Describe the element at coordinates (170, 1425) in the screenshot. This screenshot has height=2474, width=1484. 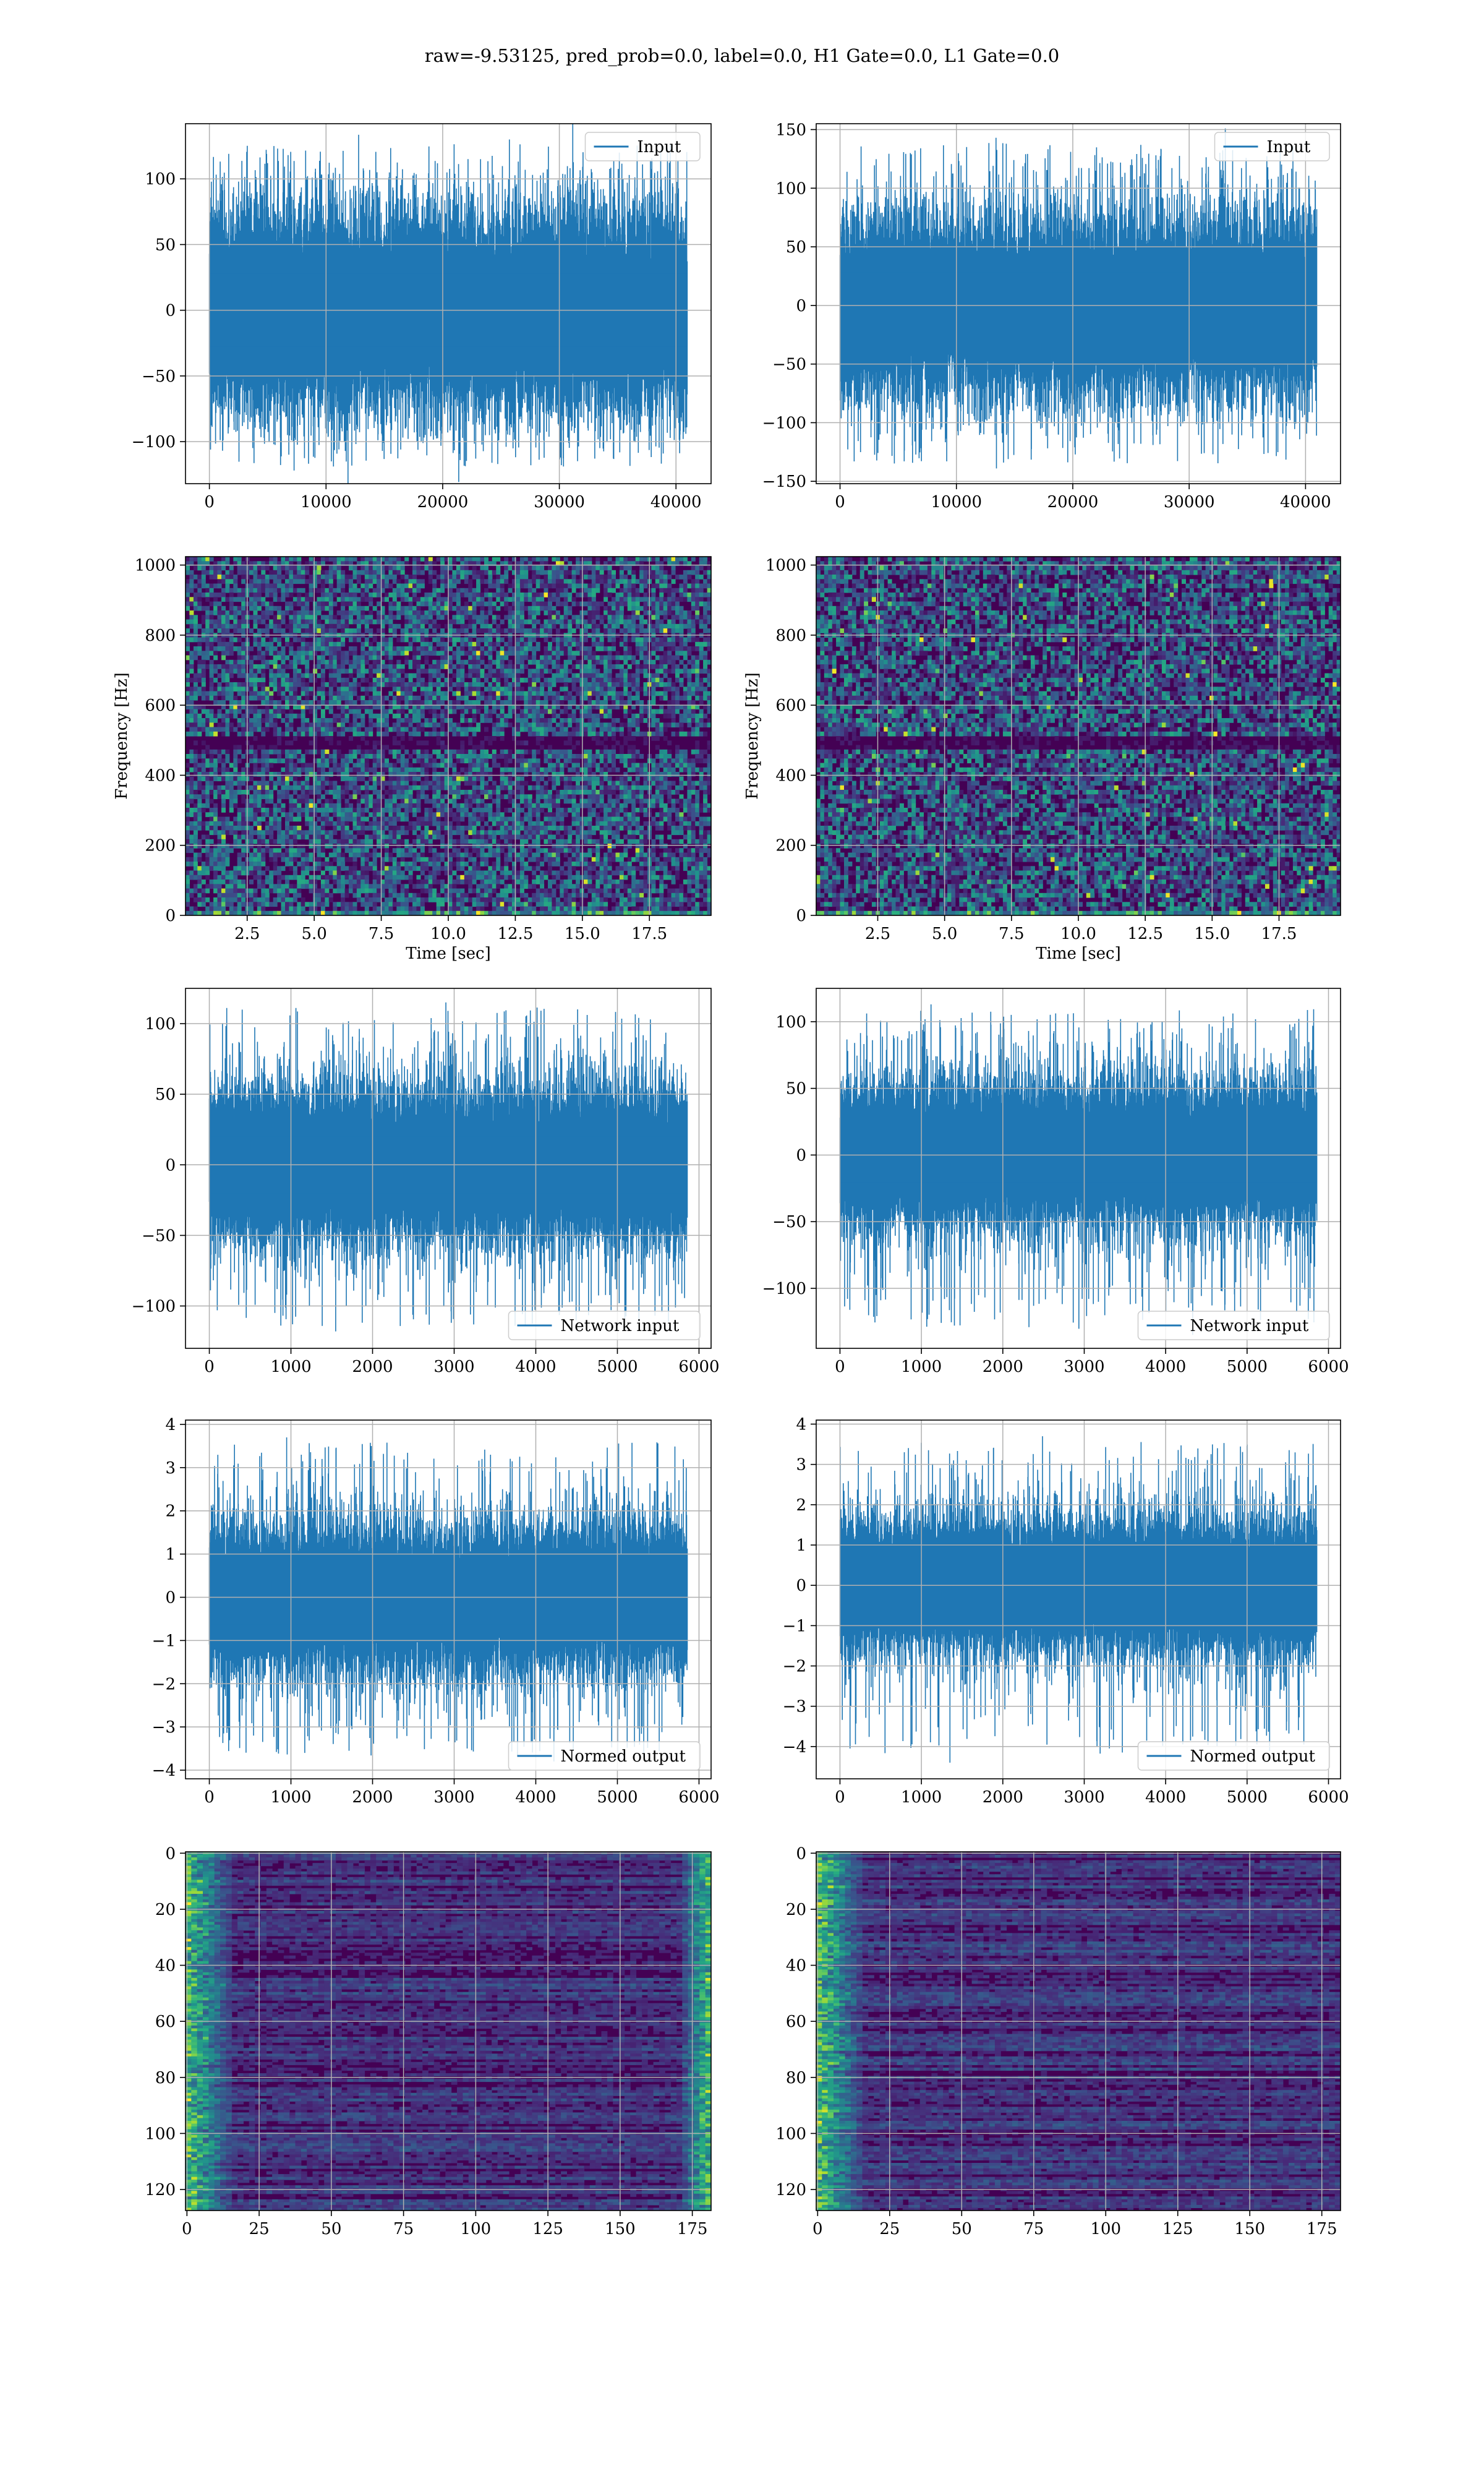
I see `y-tick-label: 4` at that location.